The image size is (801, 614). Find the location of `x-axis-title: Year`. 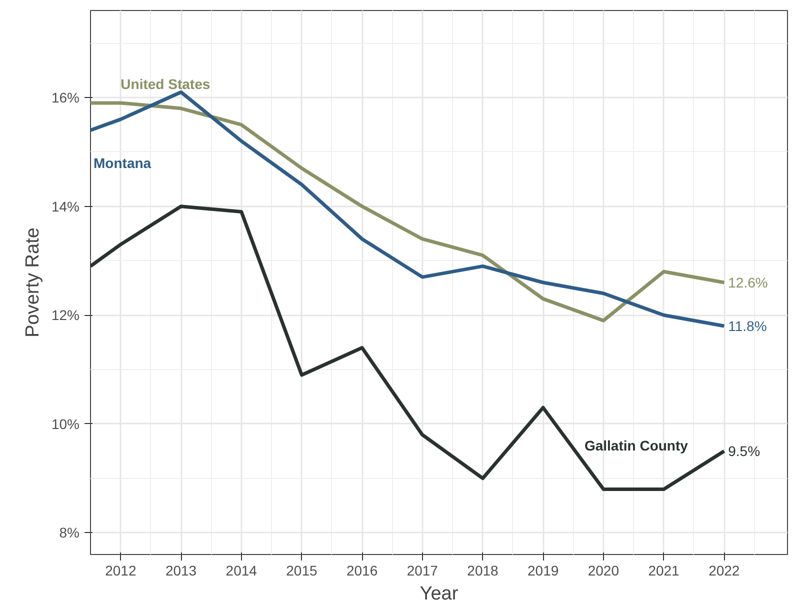

x-axis-title: Year is located at coordinates (439, 594).